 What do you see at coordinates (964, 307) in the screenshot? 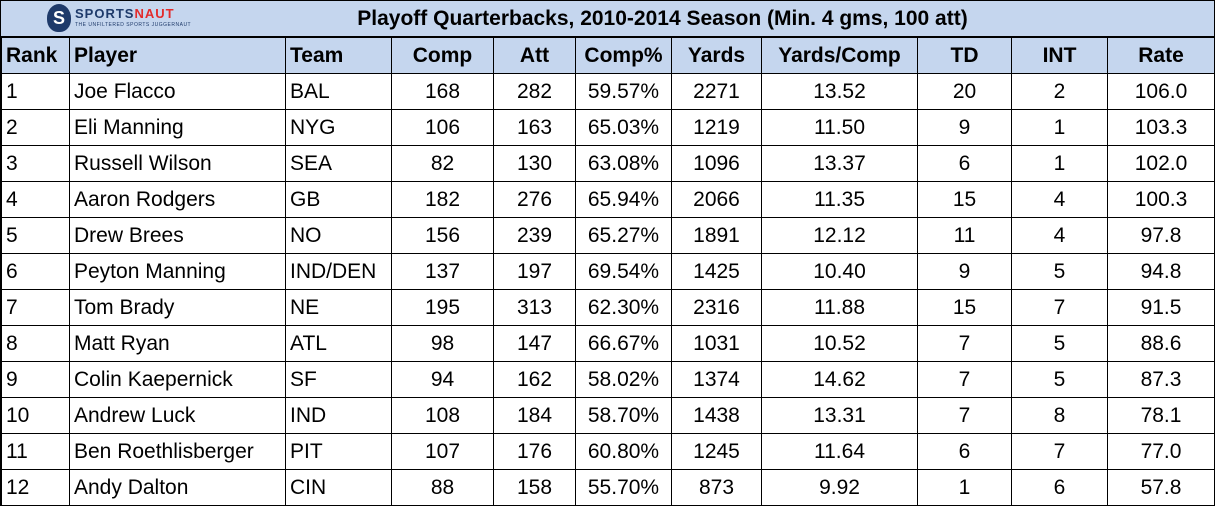
I see `table-cell: 15` at bounding box center [964, 307].